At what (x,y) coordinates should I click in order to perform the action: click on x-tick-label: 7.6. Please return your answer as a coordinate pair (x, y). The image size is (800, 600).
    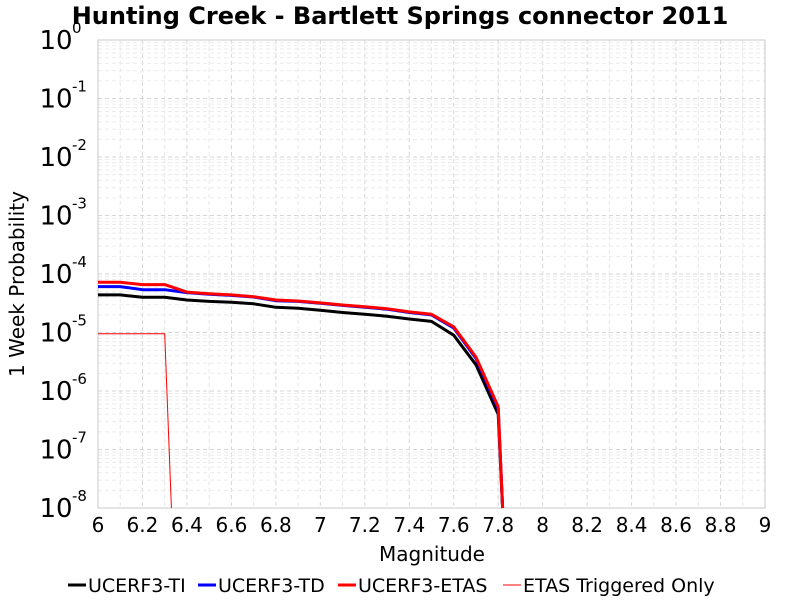
    Looking at the image, I should click on (454, 525).